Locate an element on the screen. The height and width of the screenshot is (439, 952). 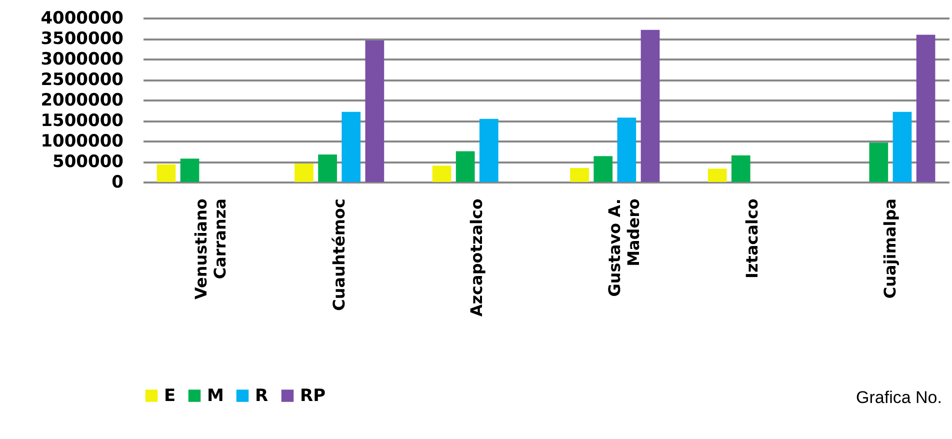
x-tick-label: Iztacalco is located at coordinates (752, 238).